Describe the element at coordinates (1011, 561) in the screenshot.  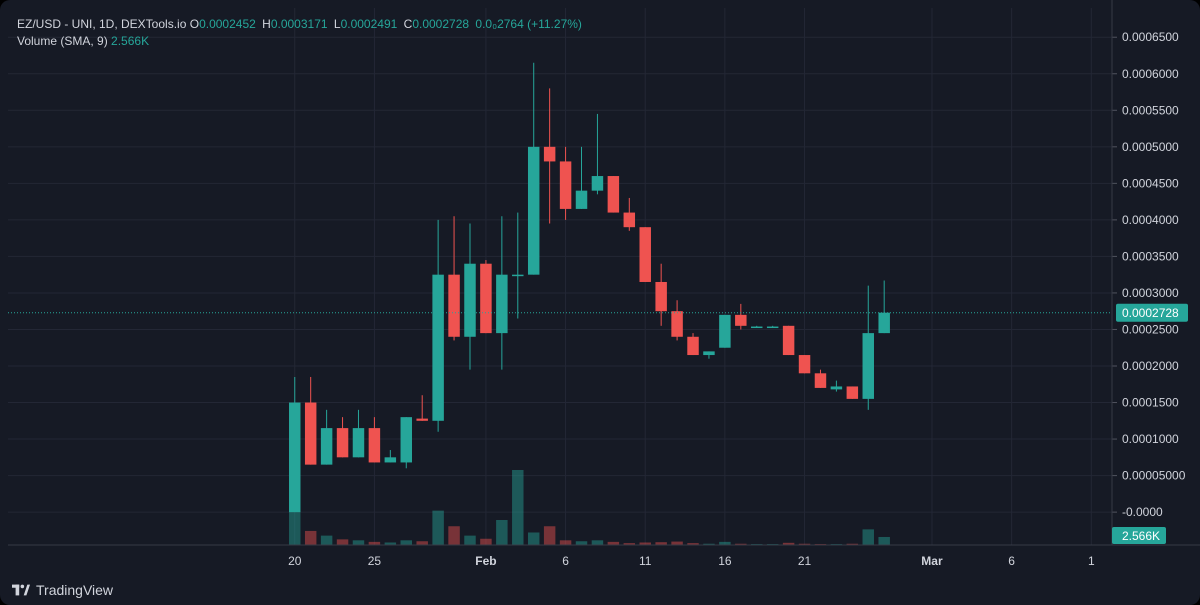
I see `x-tick-label: 6` at that location.